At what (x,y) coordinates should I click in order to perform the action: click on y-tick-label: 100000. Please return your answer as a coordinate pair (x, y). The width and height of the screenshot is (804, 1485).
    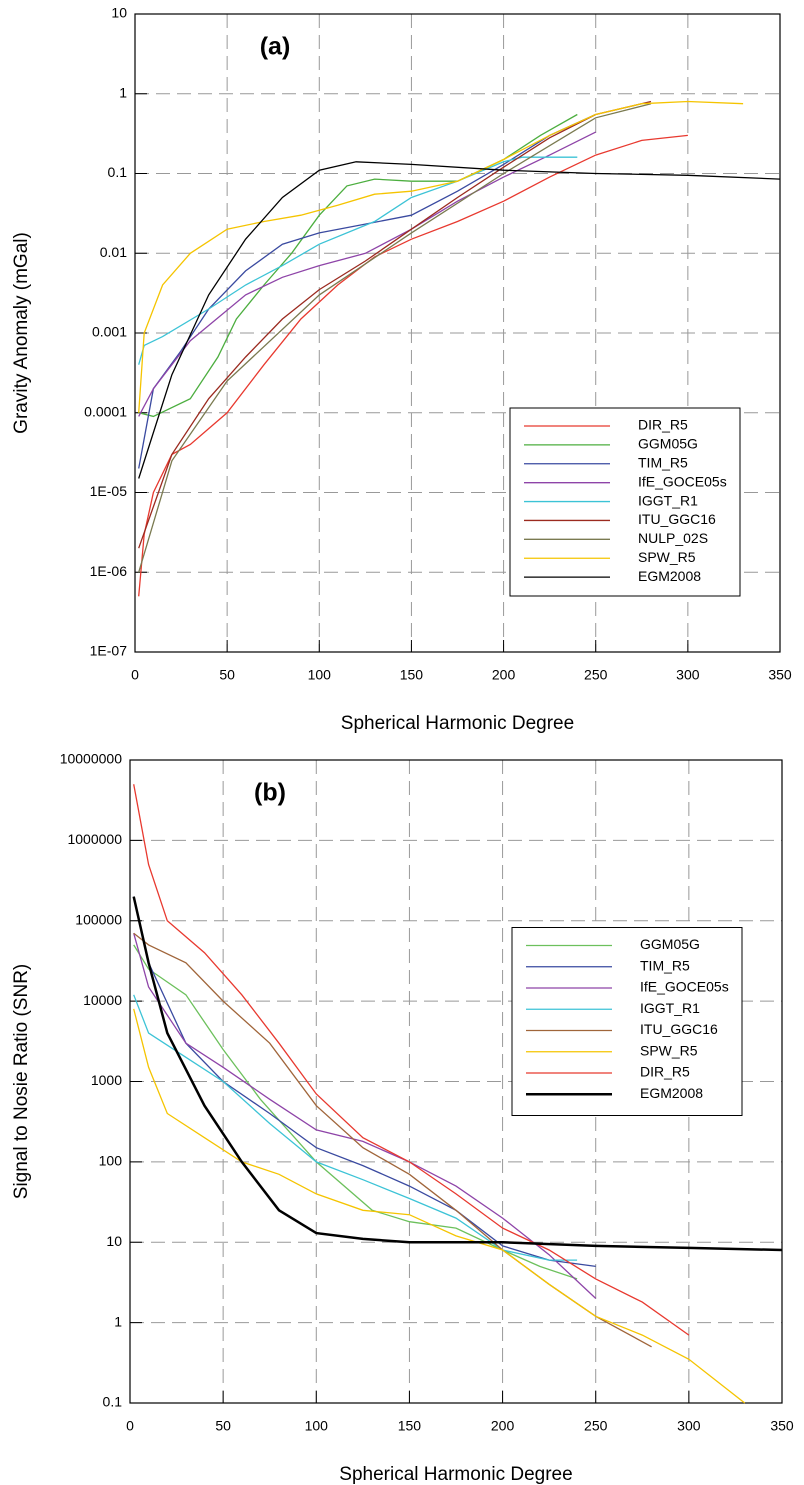
    Looking at the image, I should click on (98, 919).